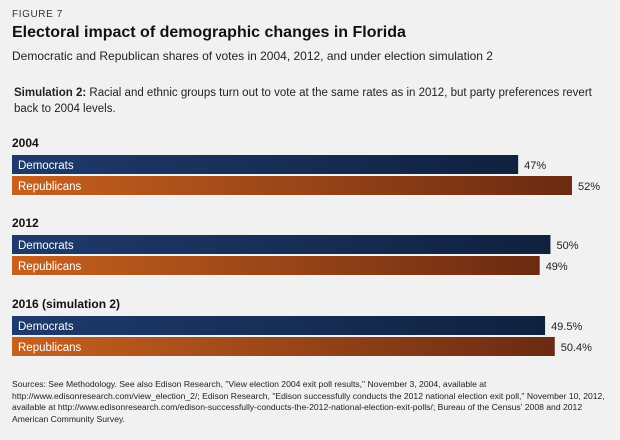 The height and width of the screenshot is (440, 620). Describe the element at coordinates (276, 265) in the screenshot. I see `bar-2012-republicans` at that location.